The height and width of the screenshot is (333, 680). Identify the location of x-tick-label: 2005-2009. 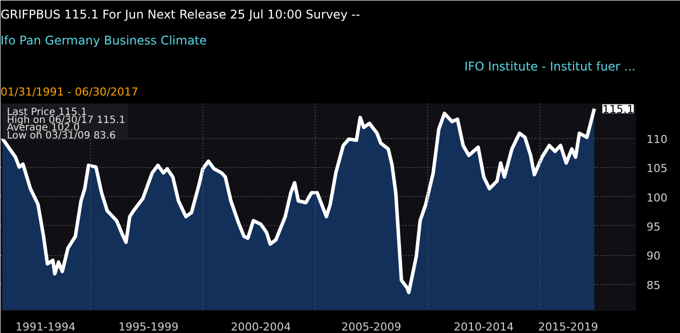
(371, 326).